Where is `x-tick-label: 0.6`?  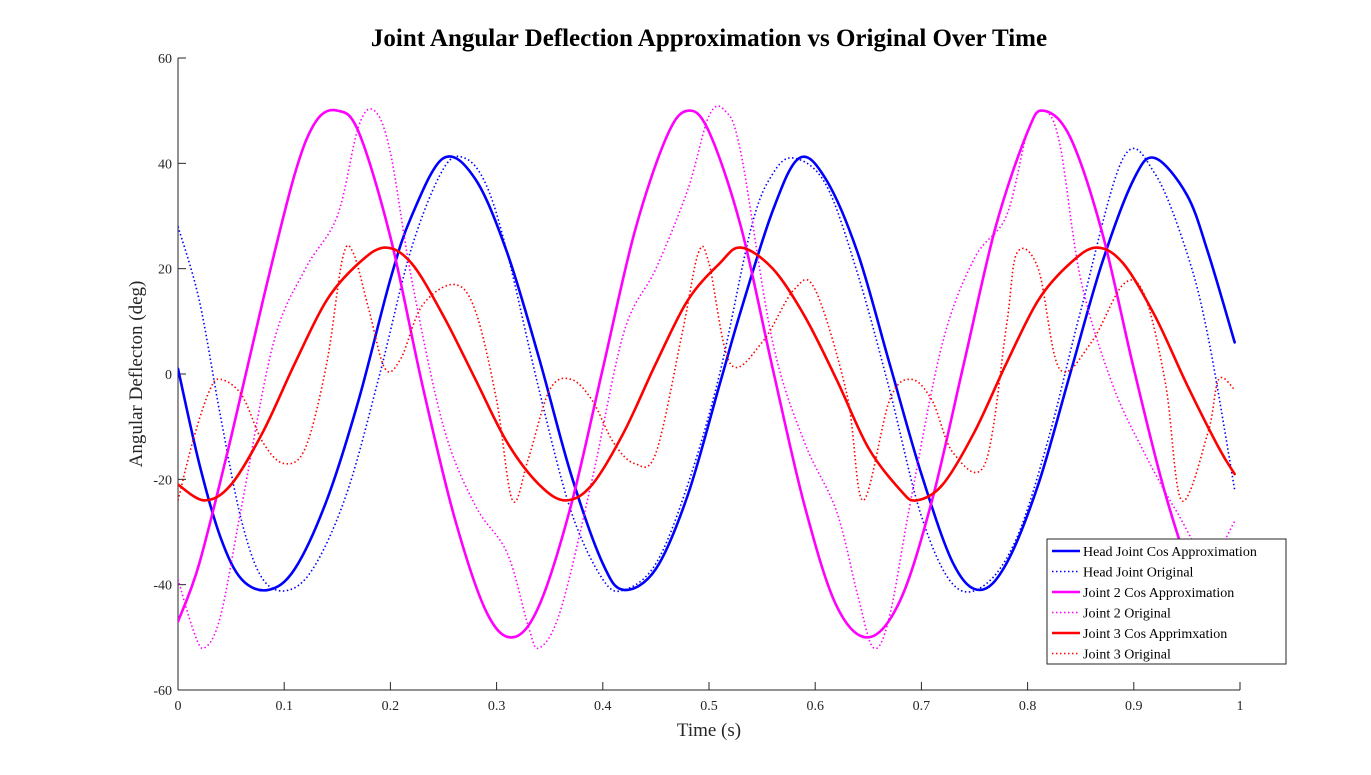
x-tick-label: 0.6 is located at coordinates (815, 706).